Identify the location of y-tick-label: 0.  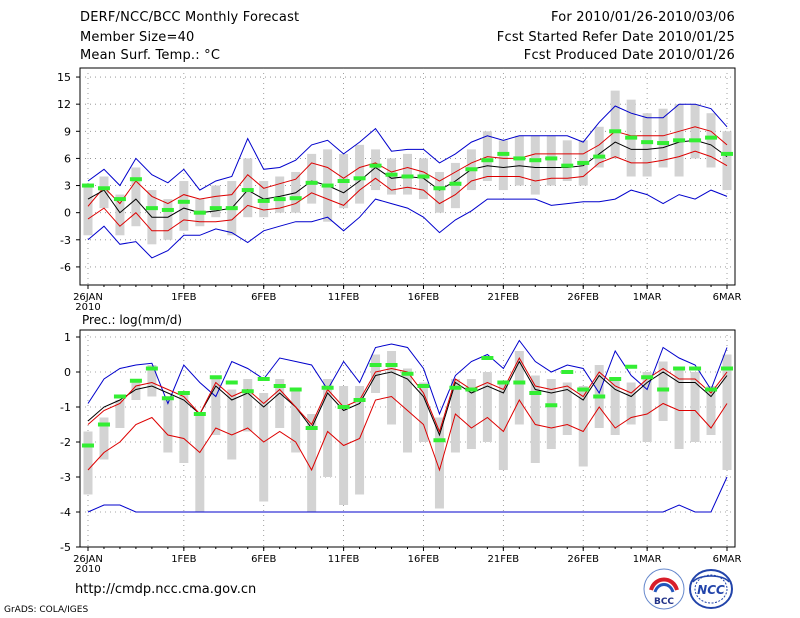
(67, 372).